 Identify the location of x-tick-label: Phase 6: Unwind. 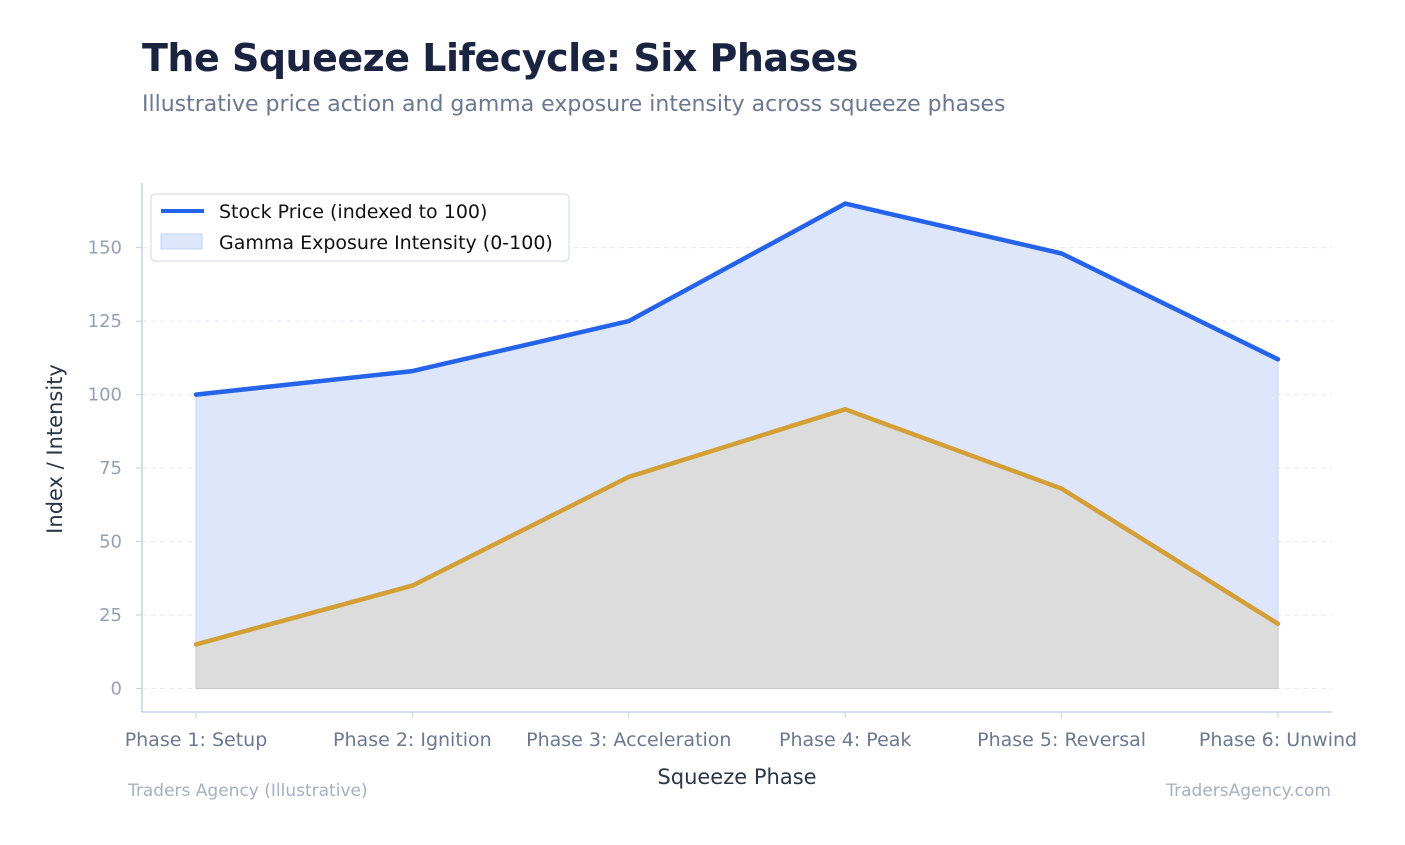
(1278, 740).